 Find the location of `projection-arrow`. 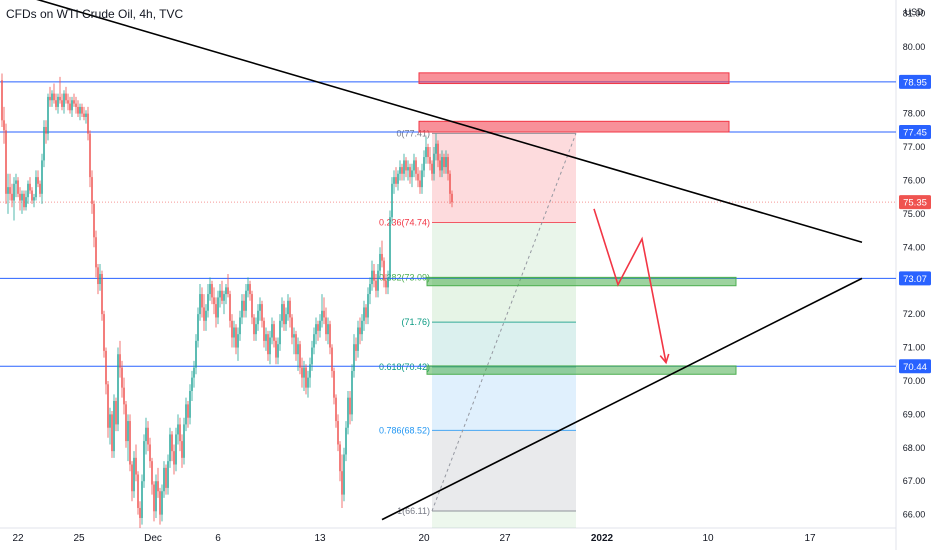

projection-arrow is located at coordinates (631, 286).